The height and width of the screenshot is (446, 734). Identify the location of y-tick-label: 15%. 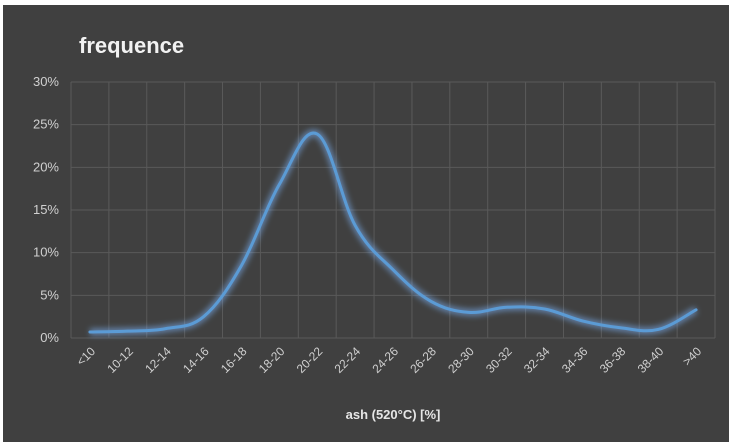
(46, 209).